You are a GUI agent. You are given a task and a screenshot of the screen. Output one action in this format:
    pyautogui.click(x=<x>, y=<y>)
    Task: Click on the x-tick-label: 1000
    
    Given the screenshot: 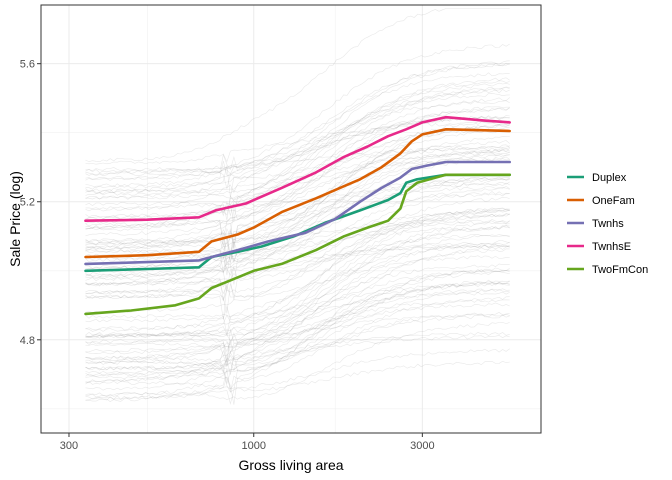 What is the action you would take?
    pyautogui.click(x=254, y=446)
    